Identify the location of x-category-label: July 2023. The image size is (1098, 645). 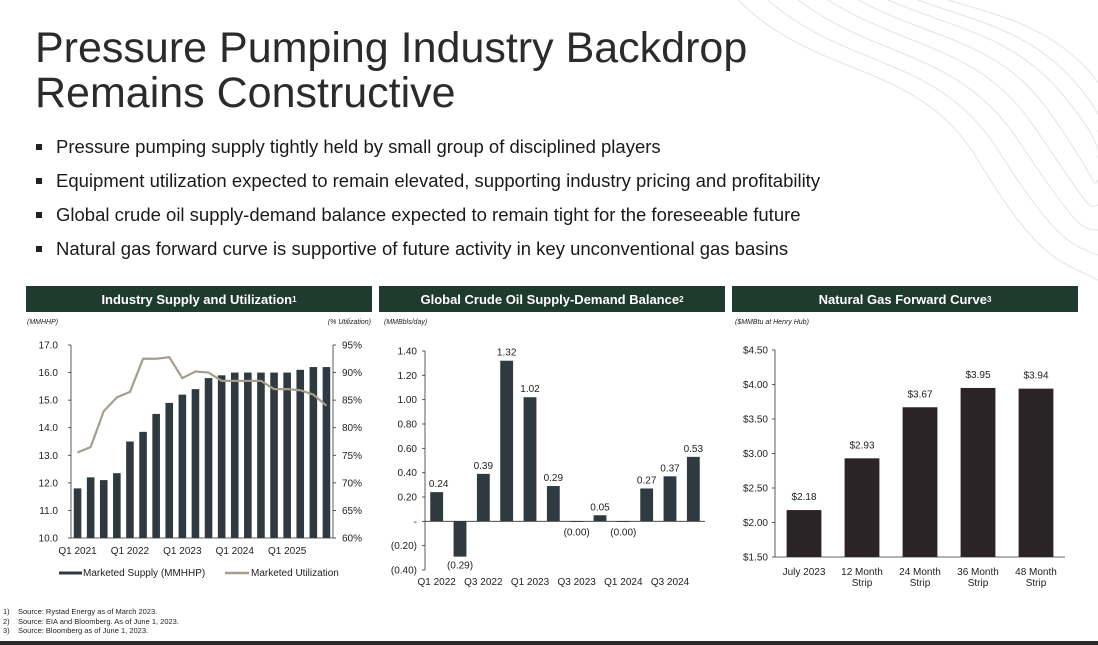
(804, 572).